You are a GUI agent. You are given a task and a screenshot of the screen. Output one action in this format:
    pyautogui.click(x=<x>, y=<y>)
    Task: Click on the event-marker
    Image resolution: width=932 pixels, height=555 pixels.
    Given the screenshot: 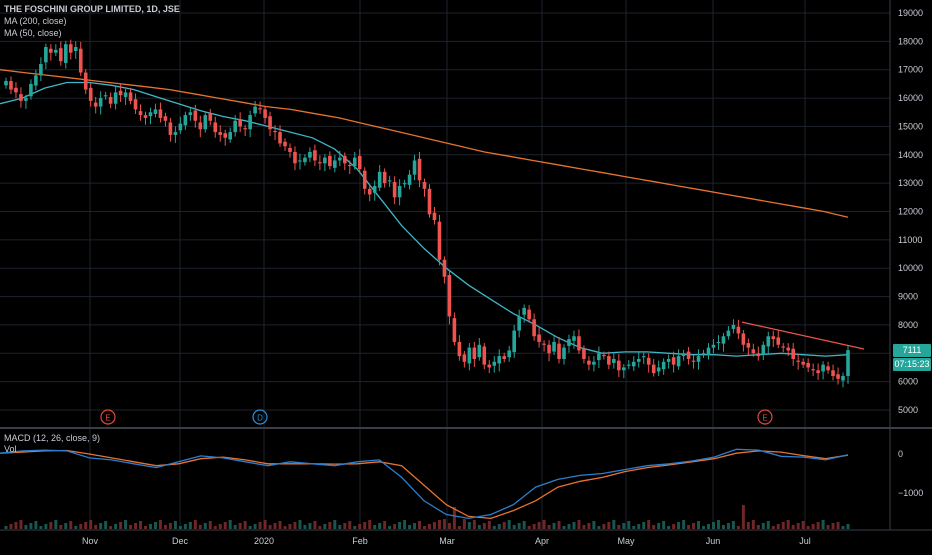 What is the action you would take?
    pyautogui.click(x=108, y=417)
    